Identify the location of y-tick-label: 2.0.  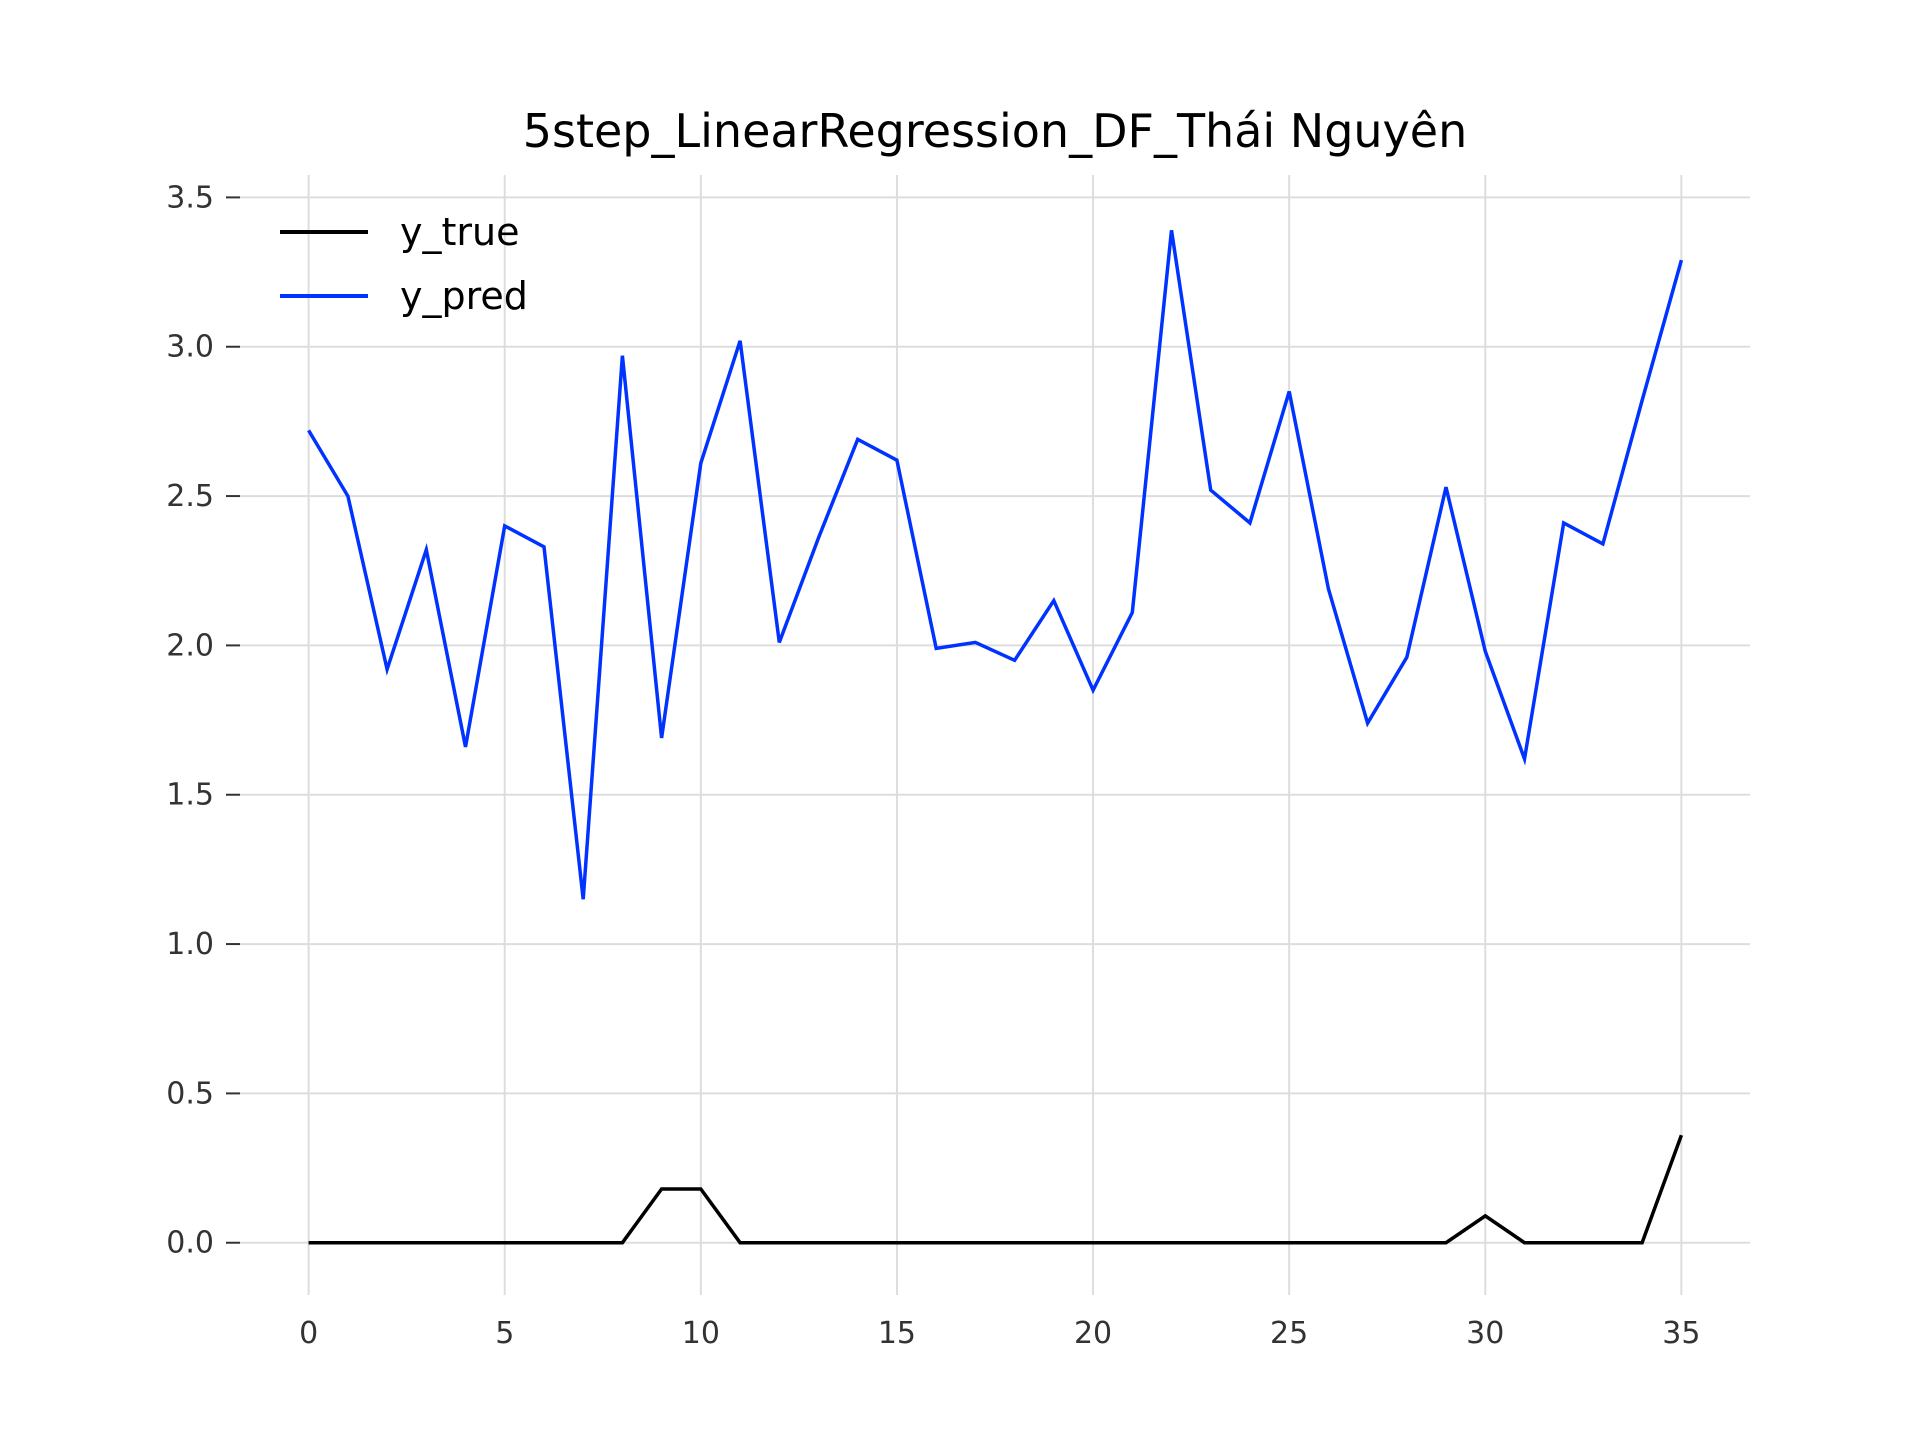
(190, 645).